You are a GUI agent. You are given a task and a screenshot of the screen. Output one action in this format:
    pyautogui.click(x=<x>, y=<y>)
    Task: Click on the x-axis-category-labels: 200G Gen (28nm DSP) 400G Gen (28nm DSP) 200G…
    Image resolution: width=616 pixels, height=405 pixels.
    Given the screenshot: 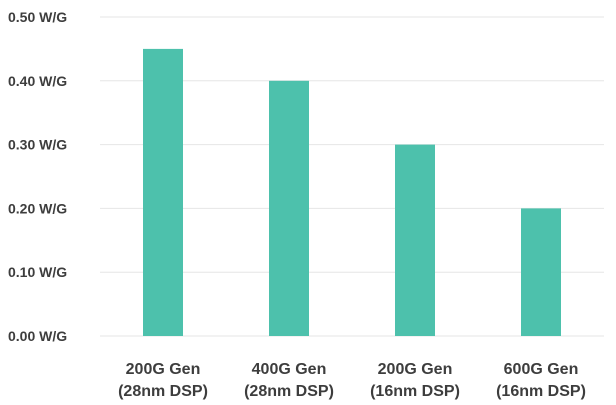 What is the action you would take?
    pyautogui.click(x=352, y=380)
    